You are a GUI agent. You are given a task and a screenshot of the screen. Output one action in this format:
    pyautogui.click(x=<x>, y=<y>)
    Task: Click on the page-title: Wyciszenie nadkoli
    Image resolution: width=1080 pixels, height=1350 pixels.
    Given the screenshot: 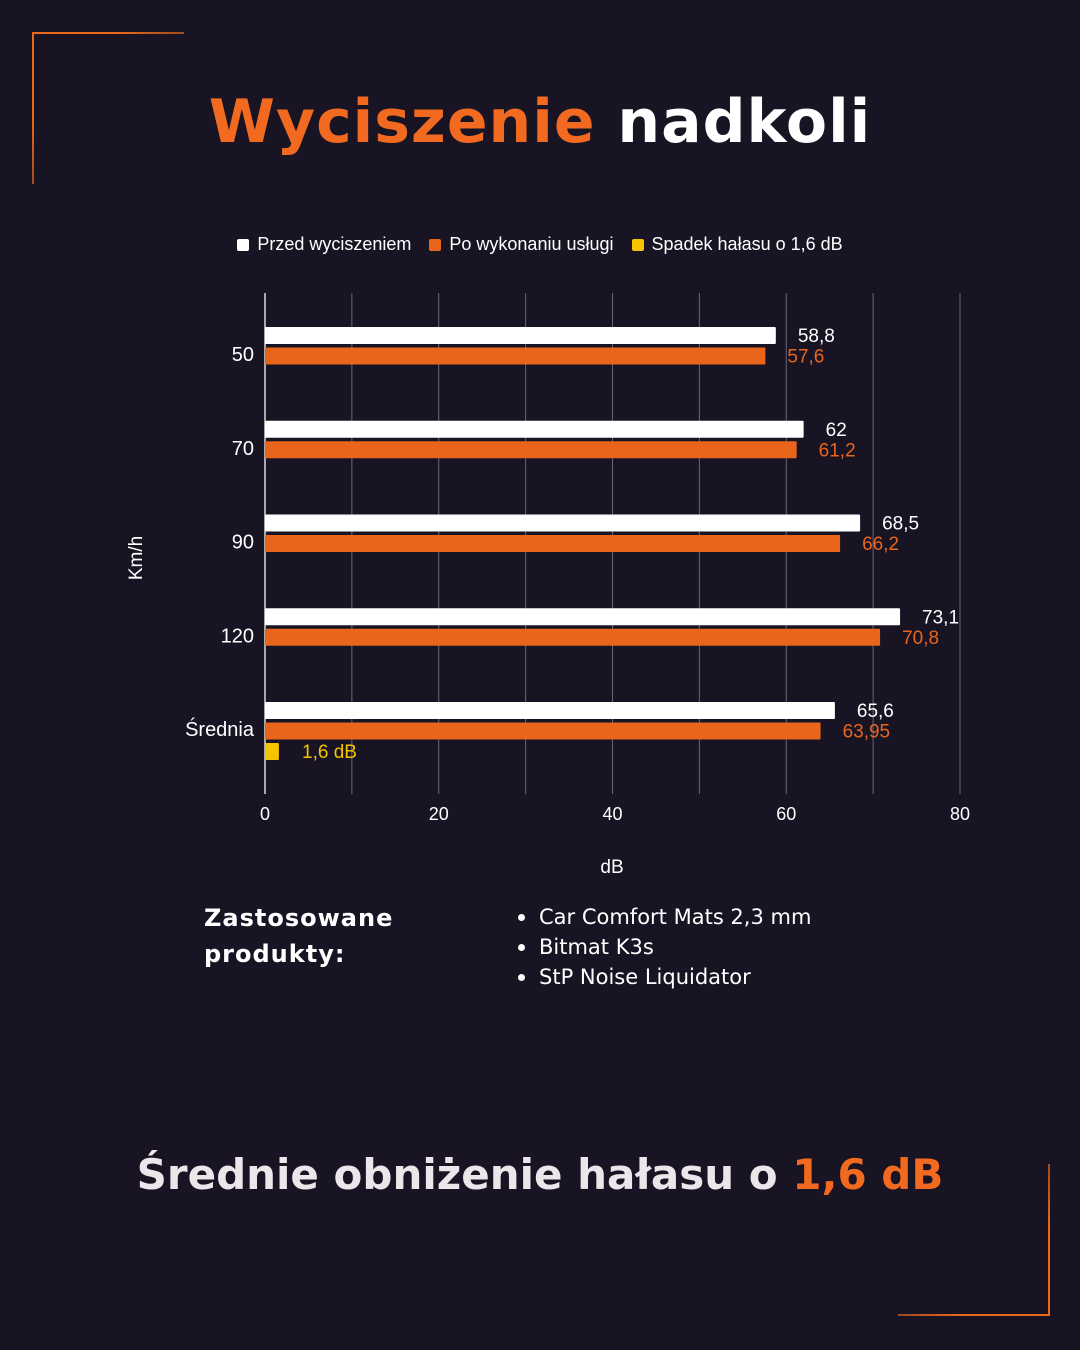 What is the action you would take?
    pyautogui.click(x=540, y=122)
    